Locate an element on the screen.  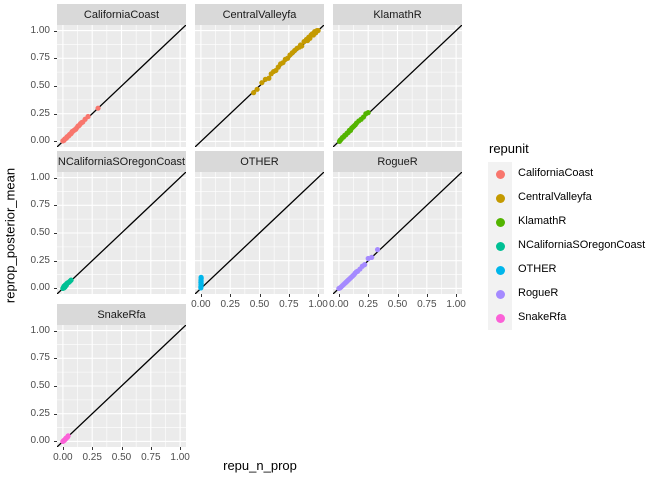
facet-strip-OTHER: OTHER is located at coordinates (259, 161).